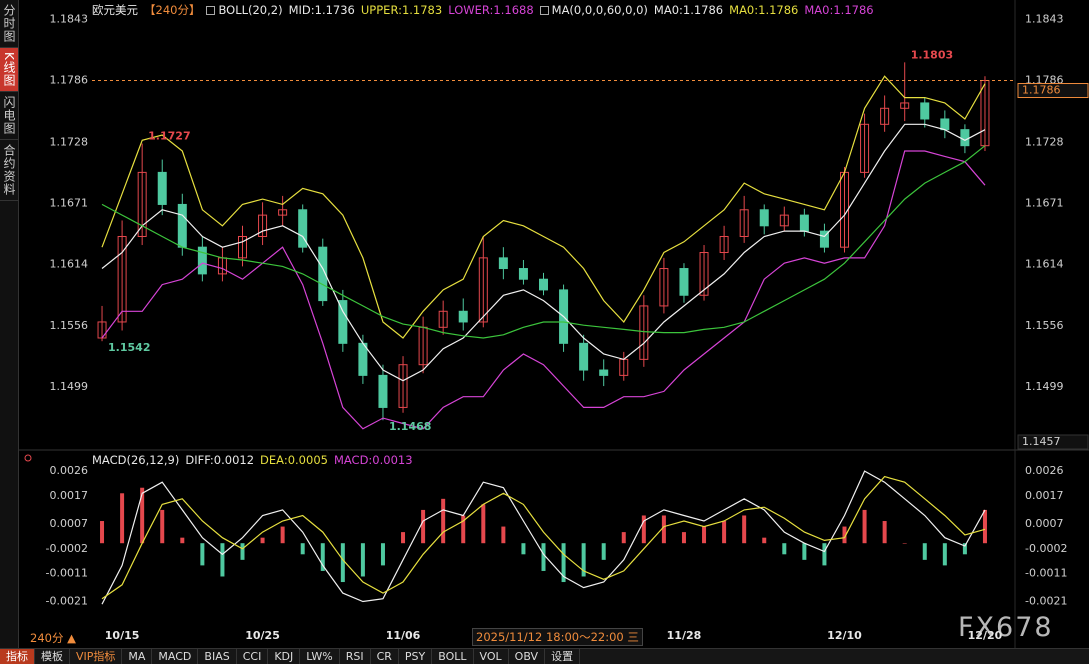  What do you see at coordinates (9, 324) in the screenshot?
I see `sidebar: 分时图K线图闪电图合约资料` at bounding box center [9, 324].